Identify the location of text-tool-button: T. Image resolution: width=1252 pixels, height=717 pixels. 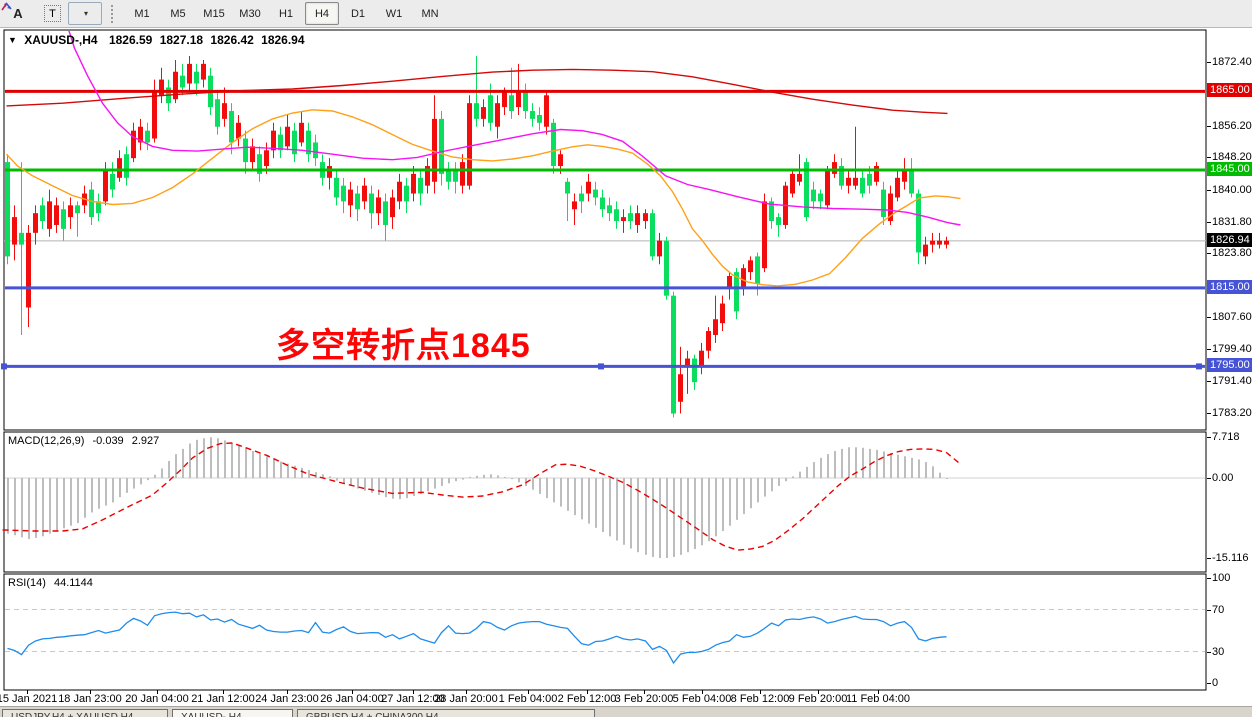
(52, 13).